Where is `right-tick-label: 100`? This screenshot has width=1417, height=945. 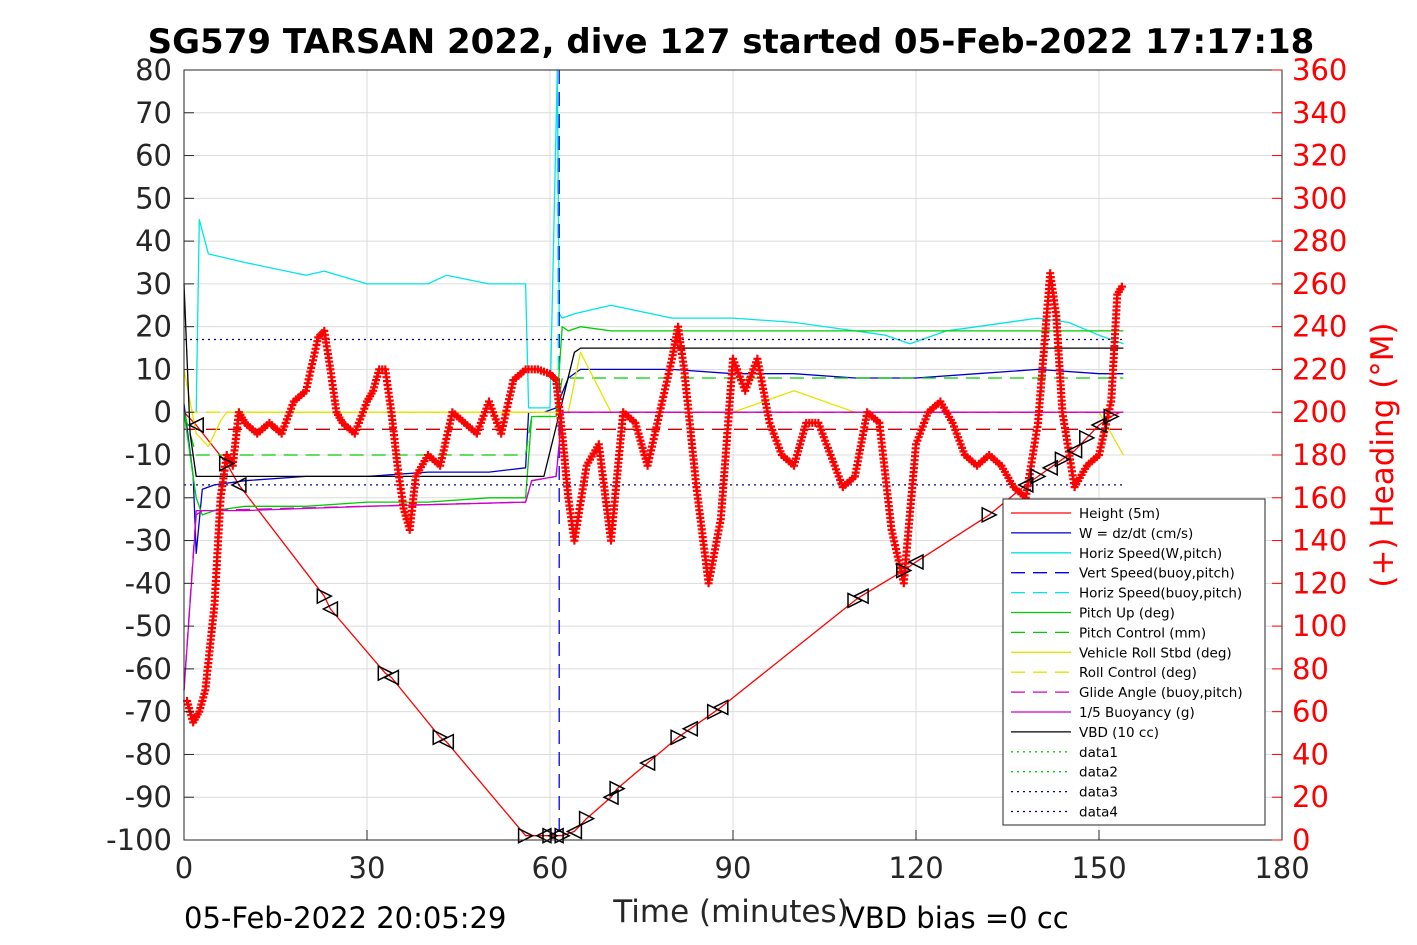 right-tick-label: 100 is located at coordinates (1319, 626).